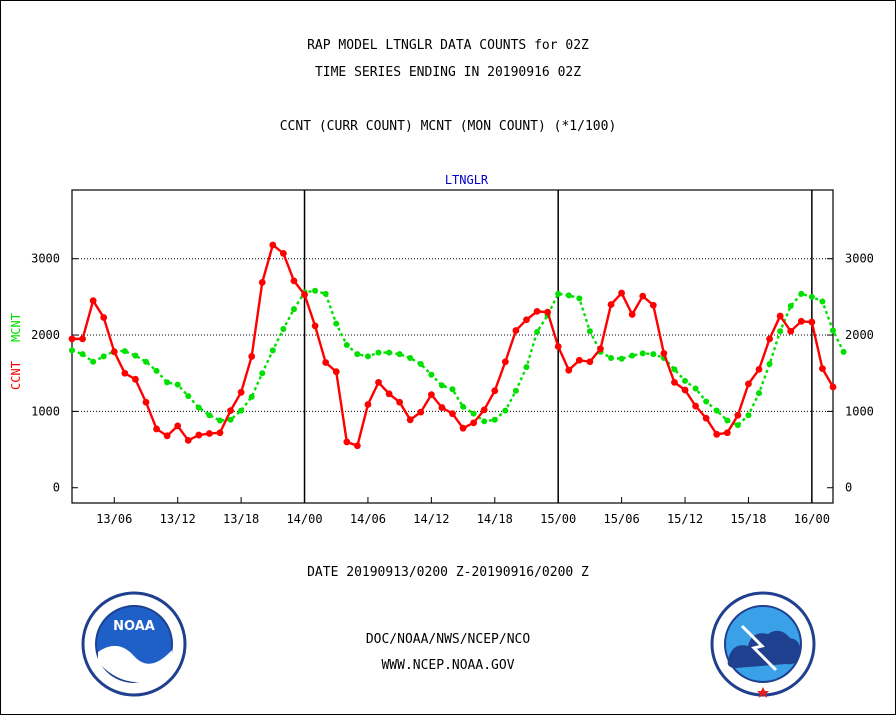  Describe the element at coordinates (448, 639) in the screenshot. I see `org-label: DOC/NOAA/NWS/NCEP/NCO` at that location.